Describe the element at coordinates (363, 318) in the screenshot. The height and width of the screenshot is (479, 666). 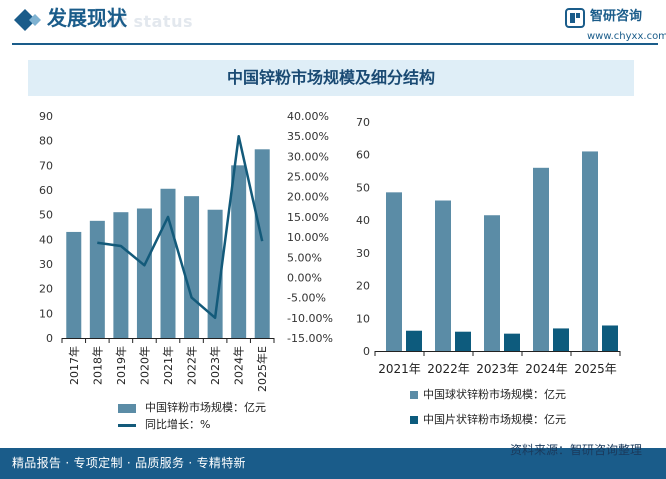
I see `right-chart-y-tick-label: 10` at that location.